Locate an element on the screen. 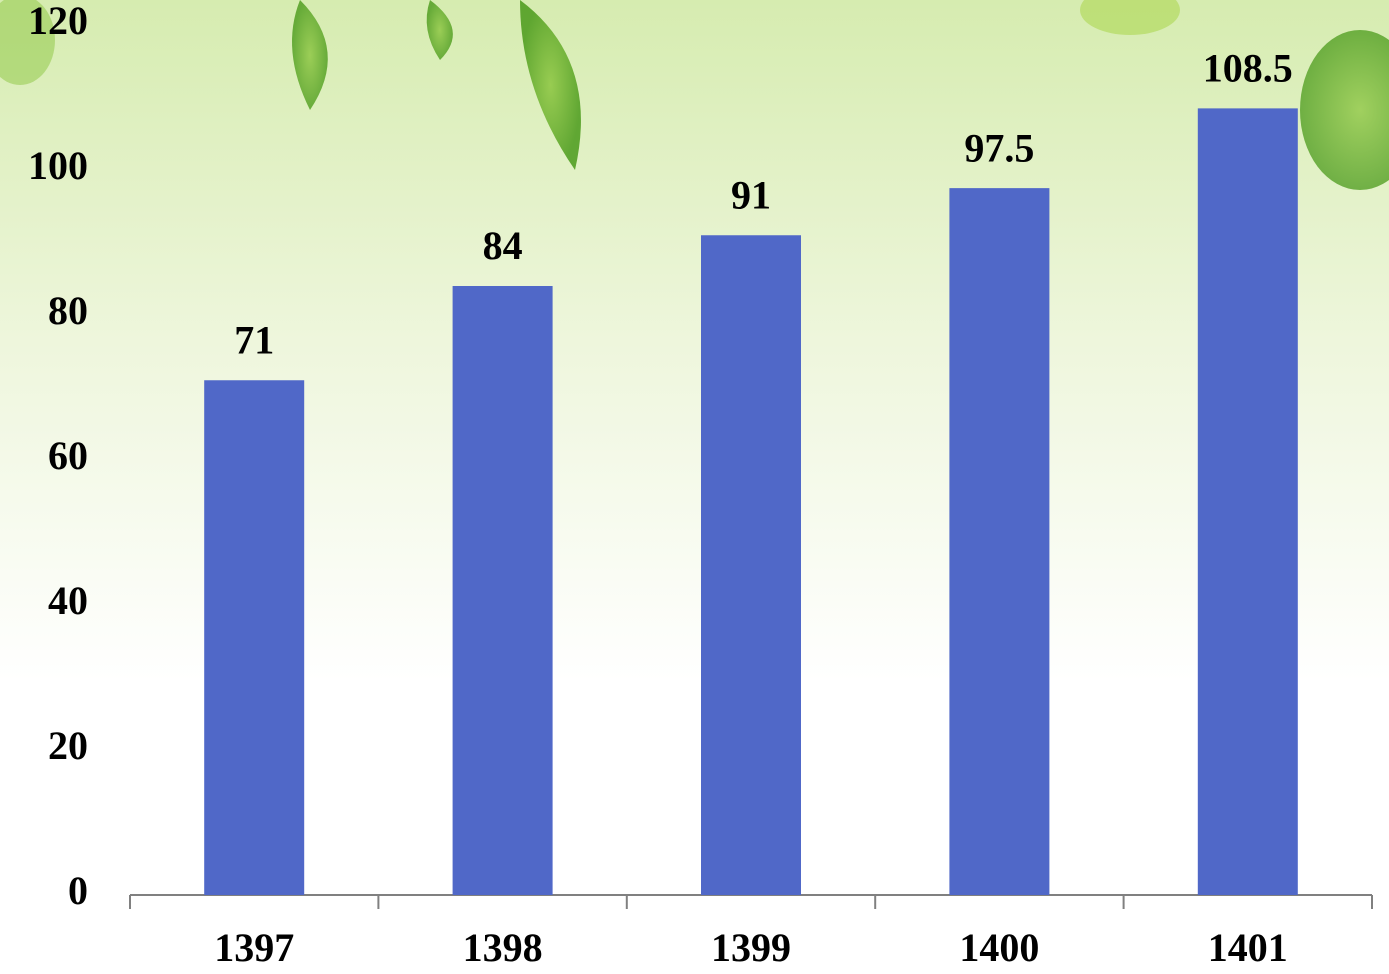  x-tick-label: 1400 is located at coordinates (999, 947).